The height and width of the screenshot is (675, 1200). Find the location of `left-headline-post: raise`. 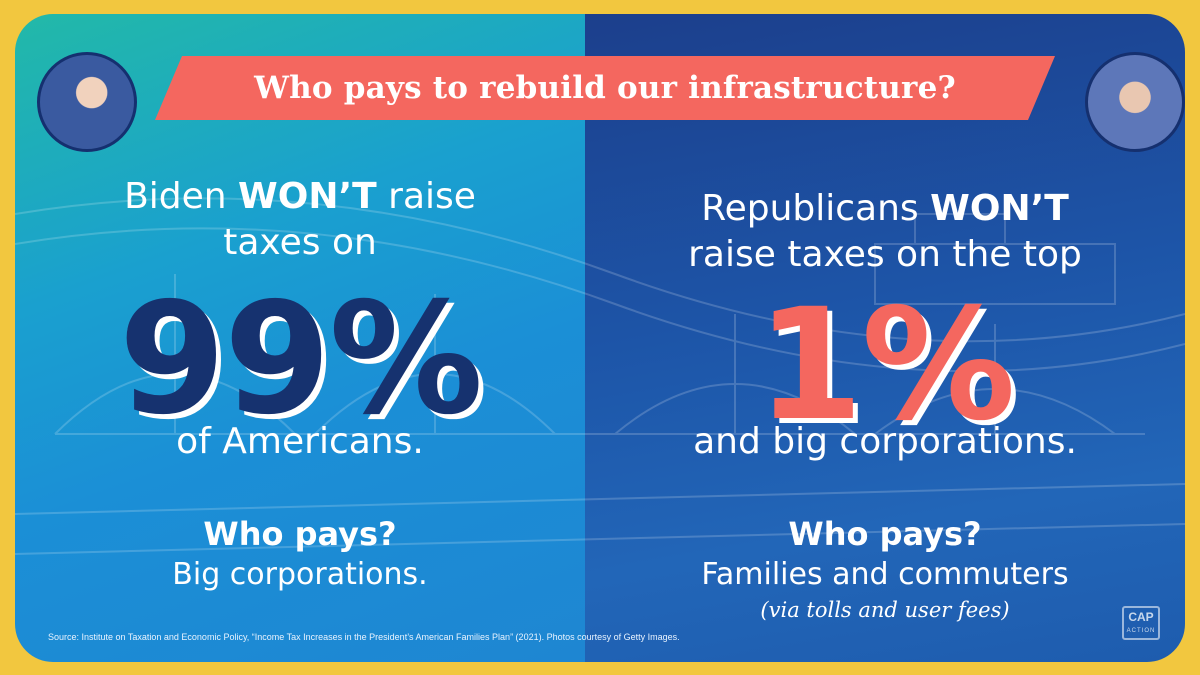

left-headline-post: raise is located at coordinates (426, 196).